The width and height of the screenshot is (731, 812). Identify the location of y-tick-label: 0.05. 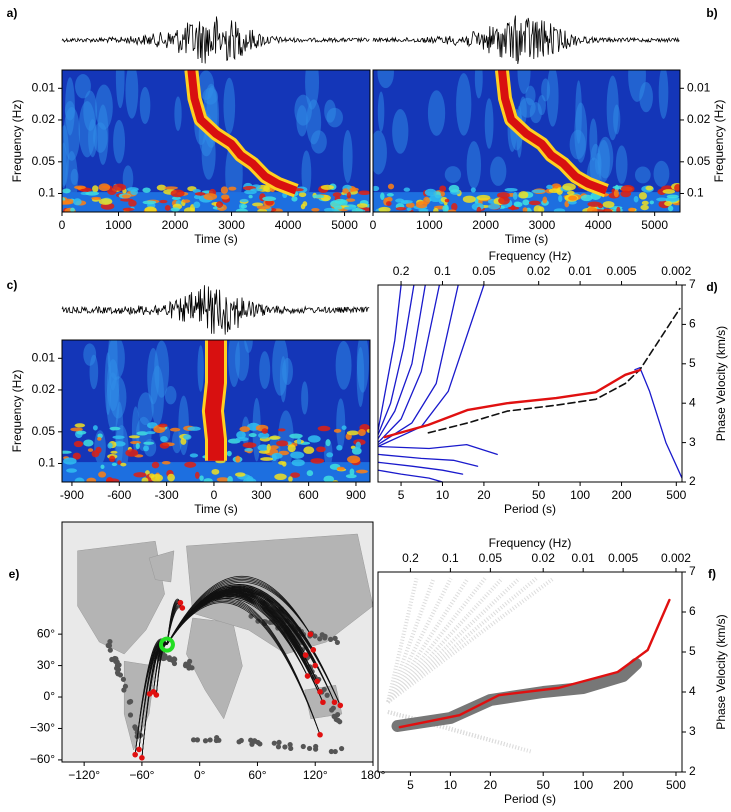
(44, 161).